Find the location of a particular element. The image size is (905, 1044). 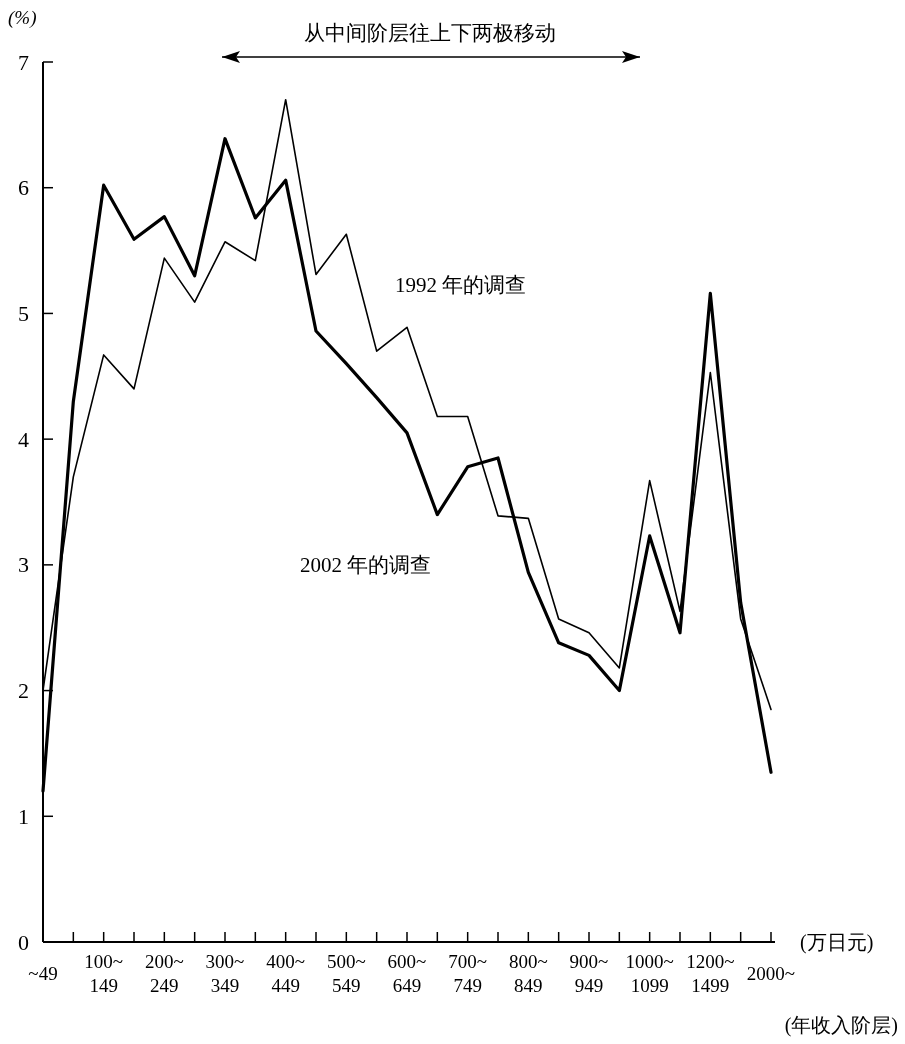

x-tick-label: 300~ 349 is located at coordinates (225, 973).